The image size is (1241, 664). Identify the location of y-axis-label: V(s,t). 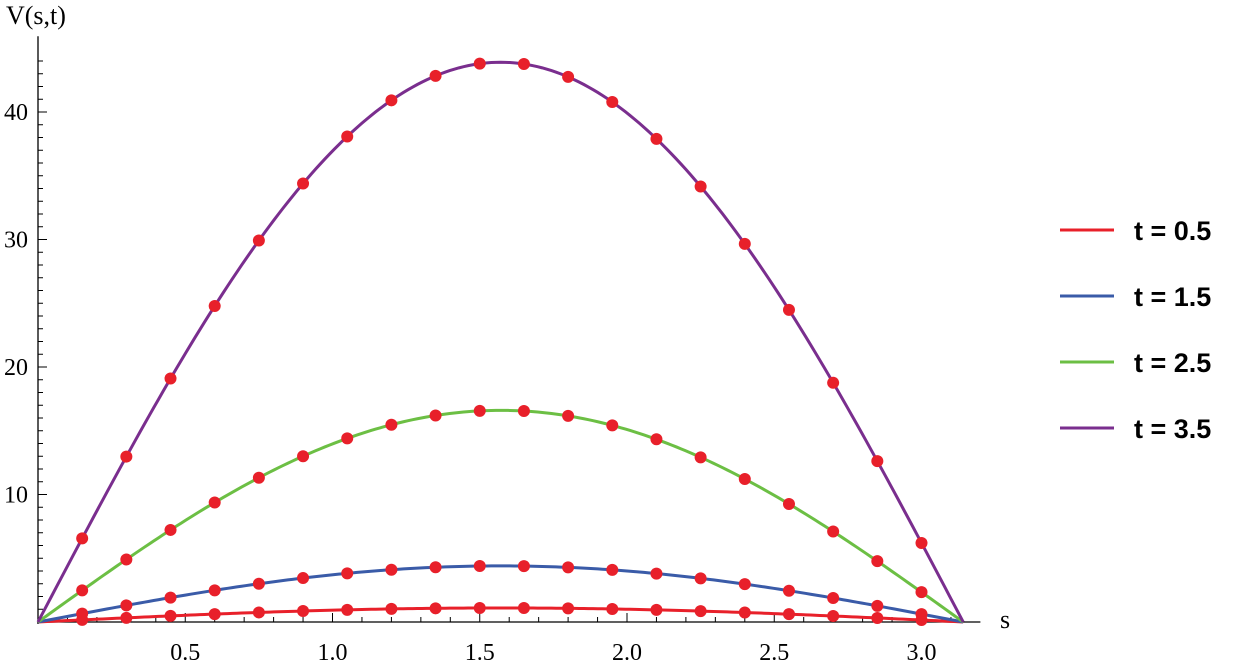
(36, 15).